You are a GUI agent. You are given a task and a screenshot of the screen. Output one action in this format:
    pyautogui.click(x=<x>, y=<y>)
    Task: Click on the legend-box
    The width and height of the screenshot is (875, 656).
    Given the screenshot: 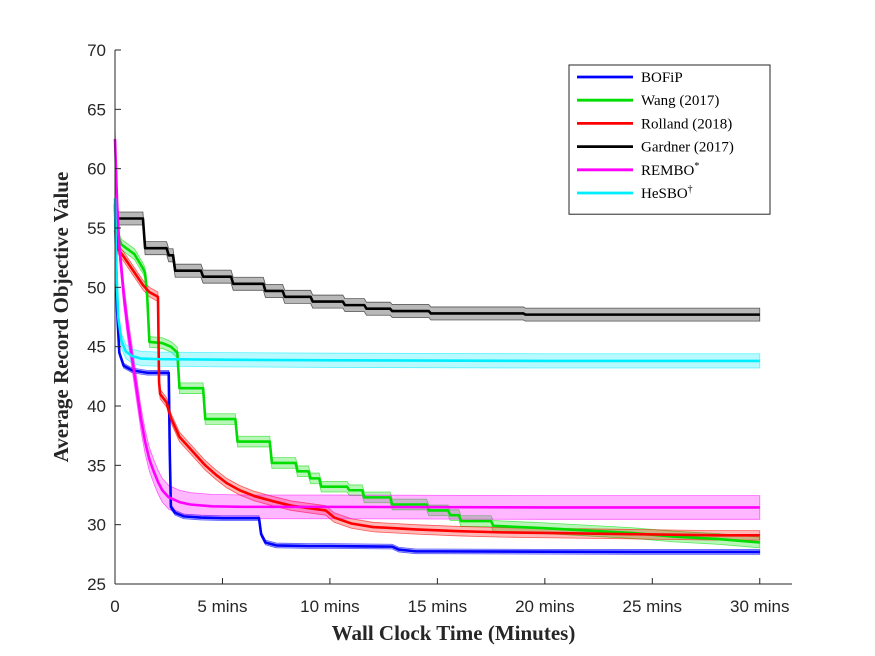 What is the action you would take?
    pyautogui.click(x=669, y=139)
    